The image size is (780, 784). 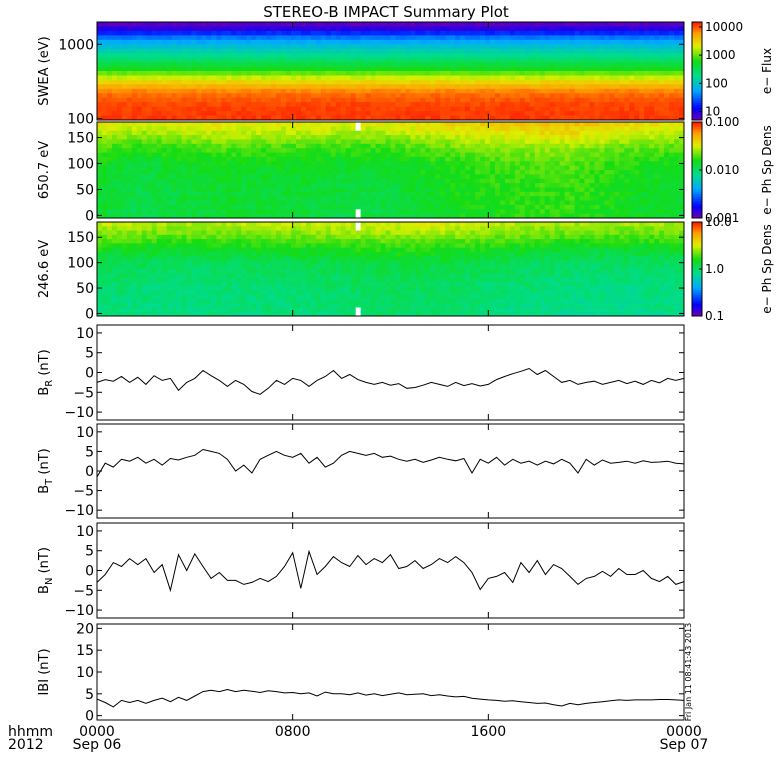 I want to click on colorbar-tick-label: 100, so click(x=716, y=83).